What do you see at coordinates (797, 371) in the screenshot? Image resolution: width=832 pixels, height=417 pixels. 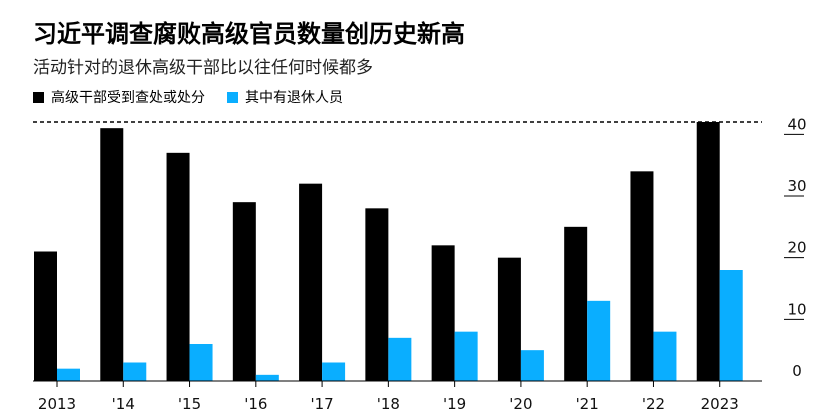 I see `y-tick-label-0: 0` at bounding box center [797, 371].